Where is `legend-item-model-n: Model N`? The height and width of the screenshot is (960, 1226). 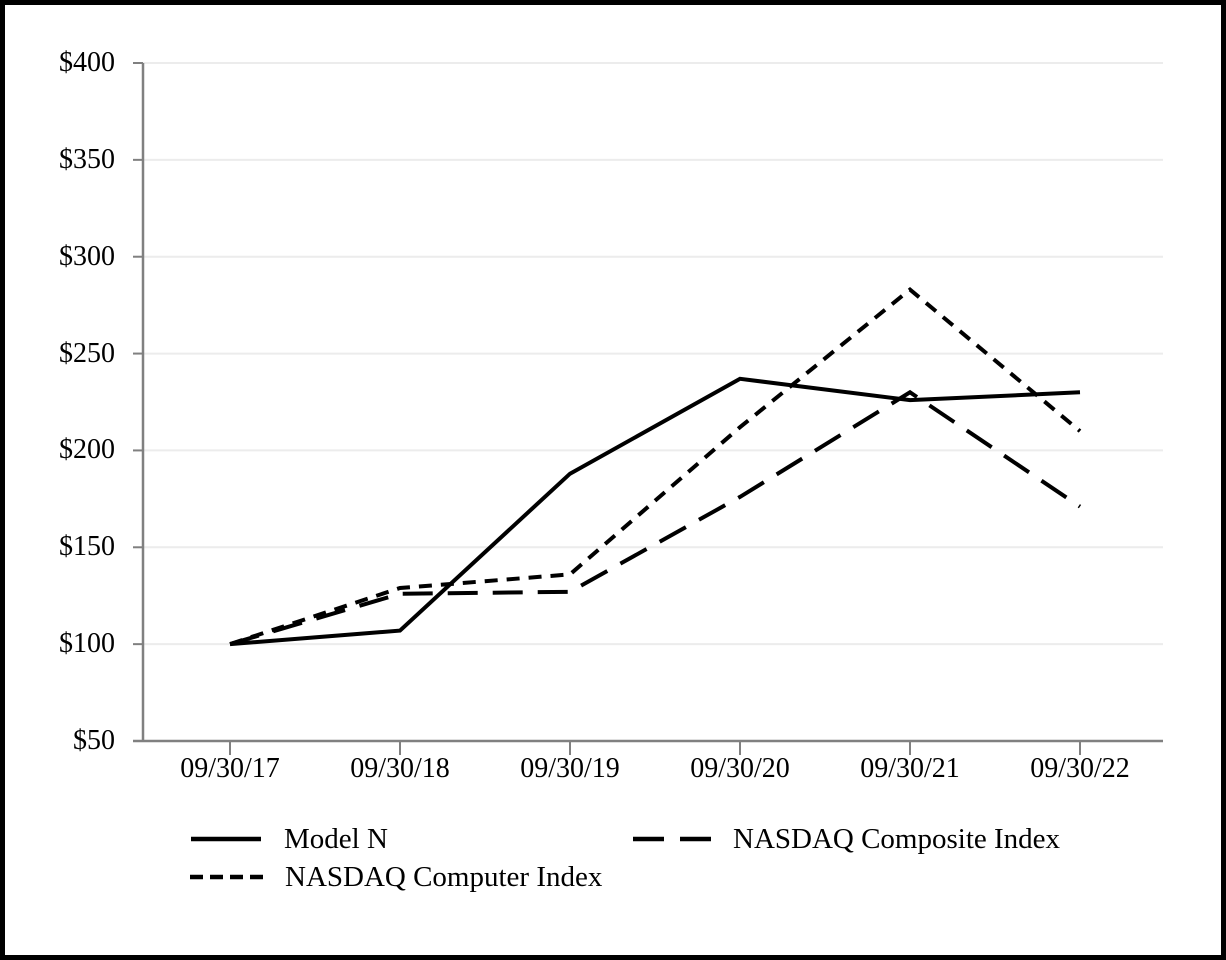 legend-item-model-n: Model N is located at coordinates (289, 839).